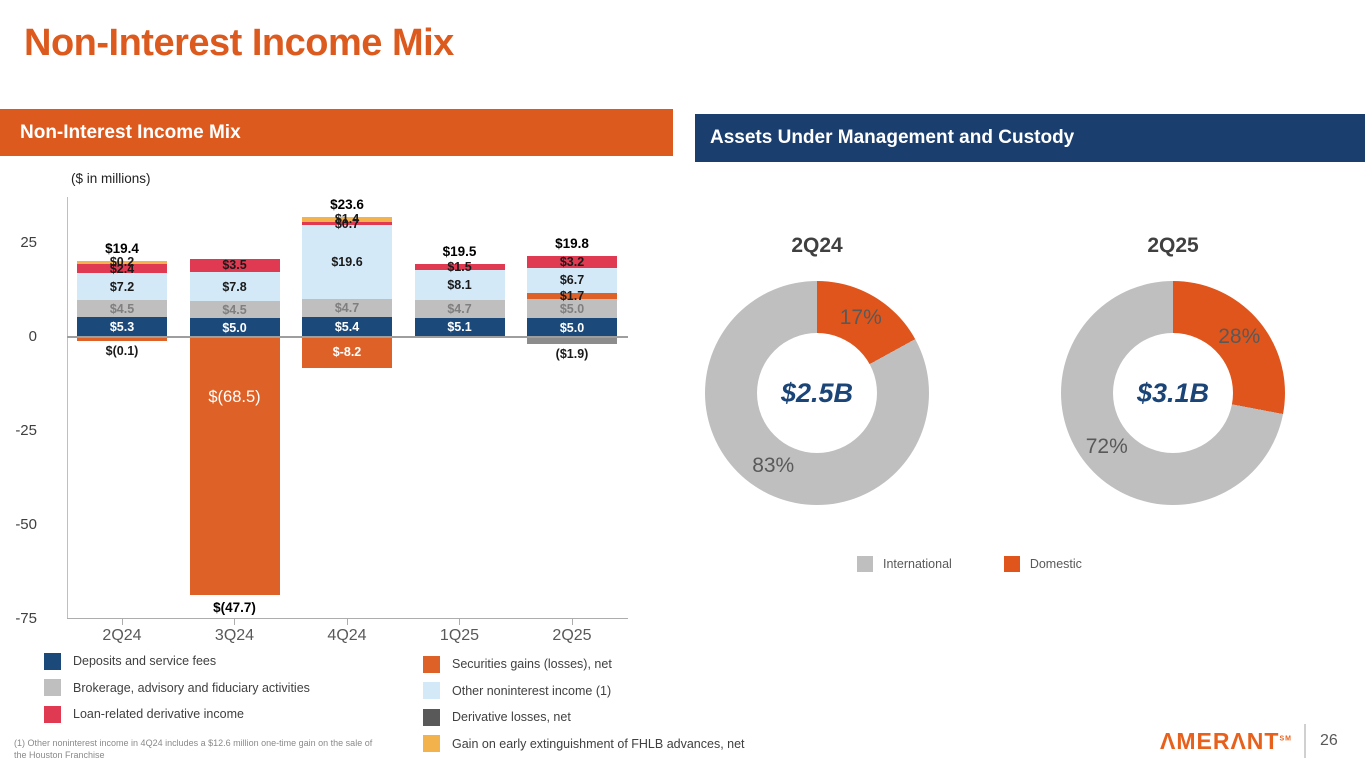  I want to click on bar-segment-label: $19.6, so click(347, 262).